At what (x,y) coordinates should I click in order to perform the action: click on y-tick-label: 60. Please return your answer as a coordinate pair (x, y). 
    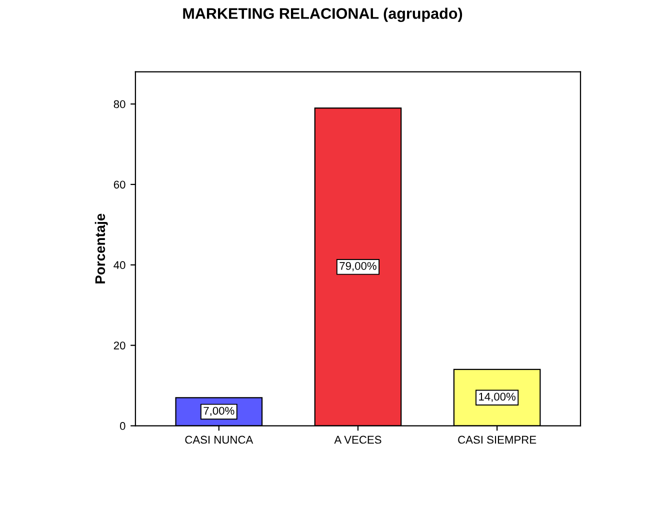
    Looking at the image, I should click on (120, 184).